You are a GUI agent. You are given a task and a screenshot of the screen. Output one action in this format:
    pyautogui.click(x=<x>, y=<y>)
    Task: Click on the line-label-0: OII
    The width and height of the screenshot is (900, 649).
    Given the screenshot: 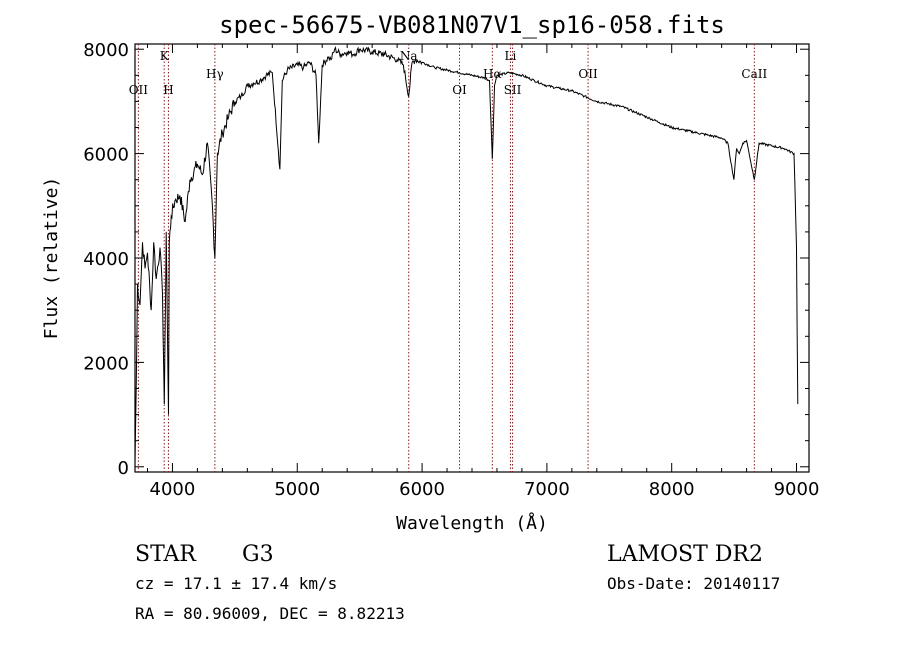 What is the action you would take?
    pyautogui.click(x=139, y=90)
    